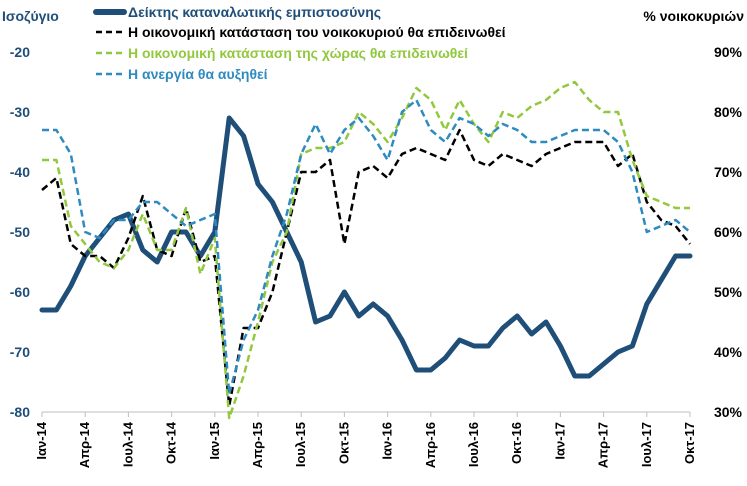 This screenshot has height=486, width=747. I want to click on right-tick-label: 80%, so click(728, 112).